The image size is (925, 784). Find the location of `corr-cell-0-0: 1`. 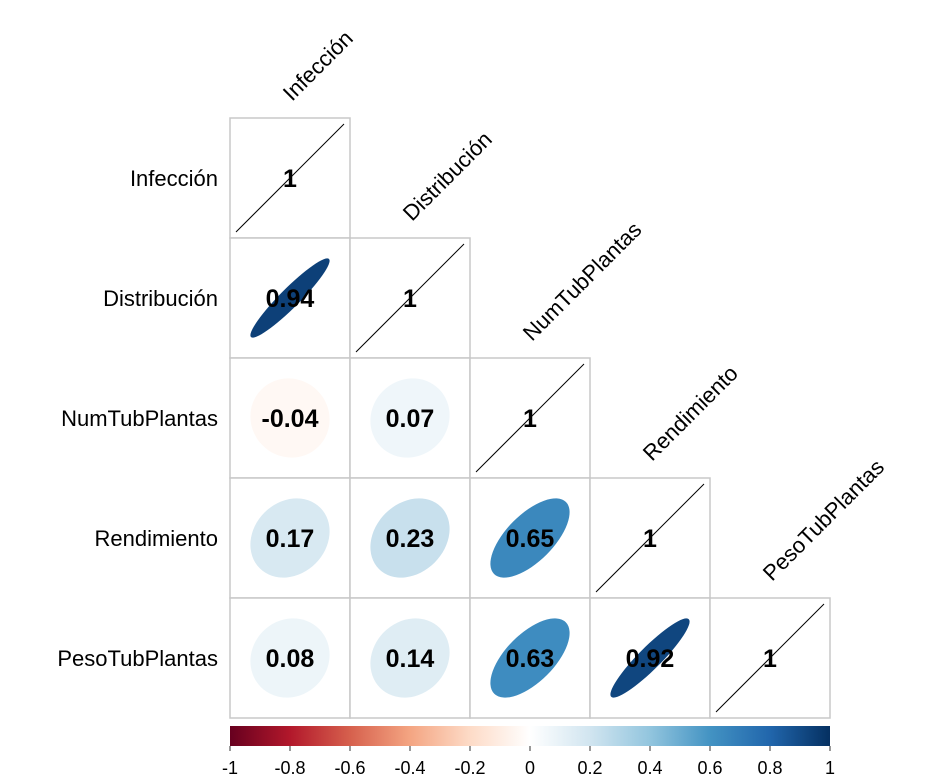

corr-cell-0-0: 1 is located at coordinates (290, 178).